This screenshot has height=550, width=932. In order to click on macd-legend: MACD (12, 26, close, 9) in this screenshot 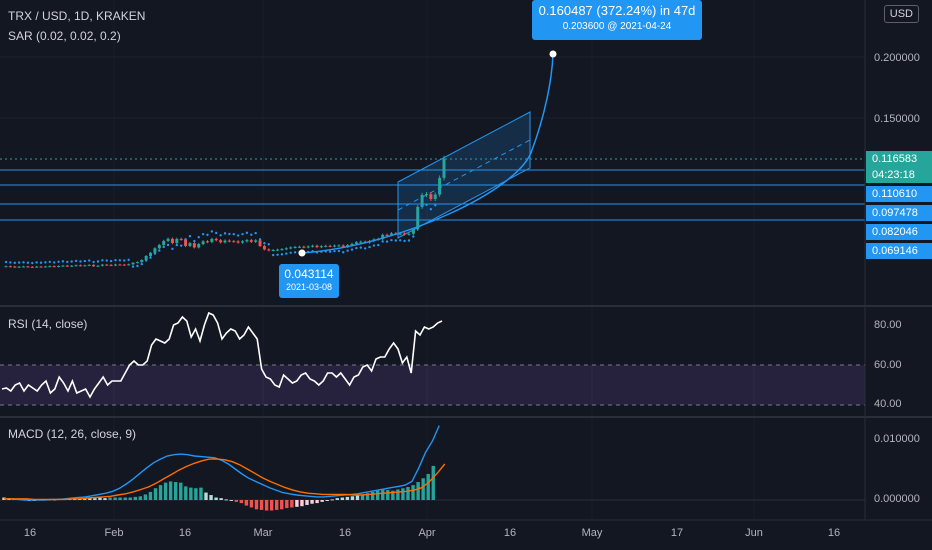, I will do `click(72, 434)`.